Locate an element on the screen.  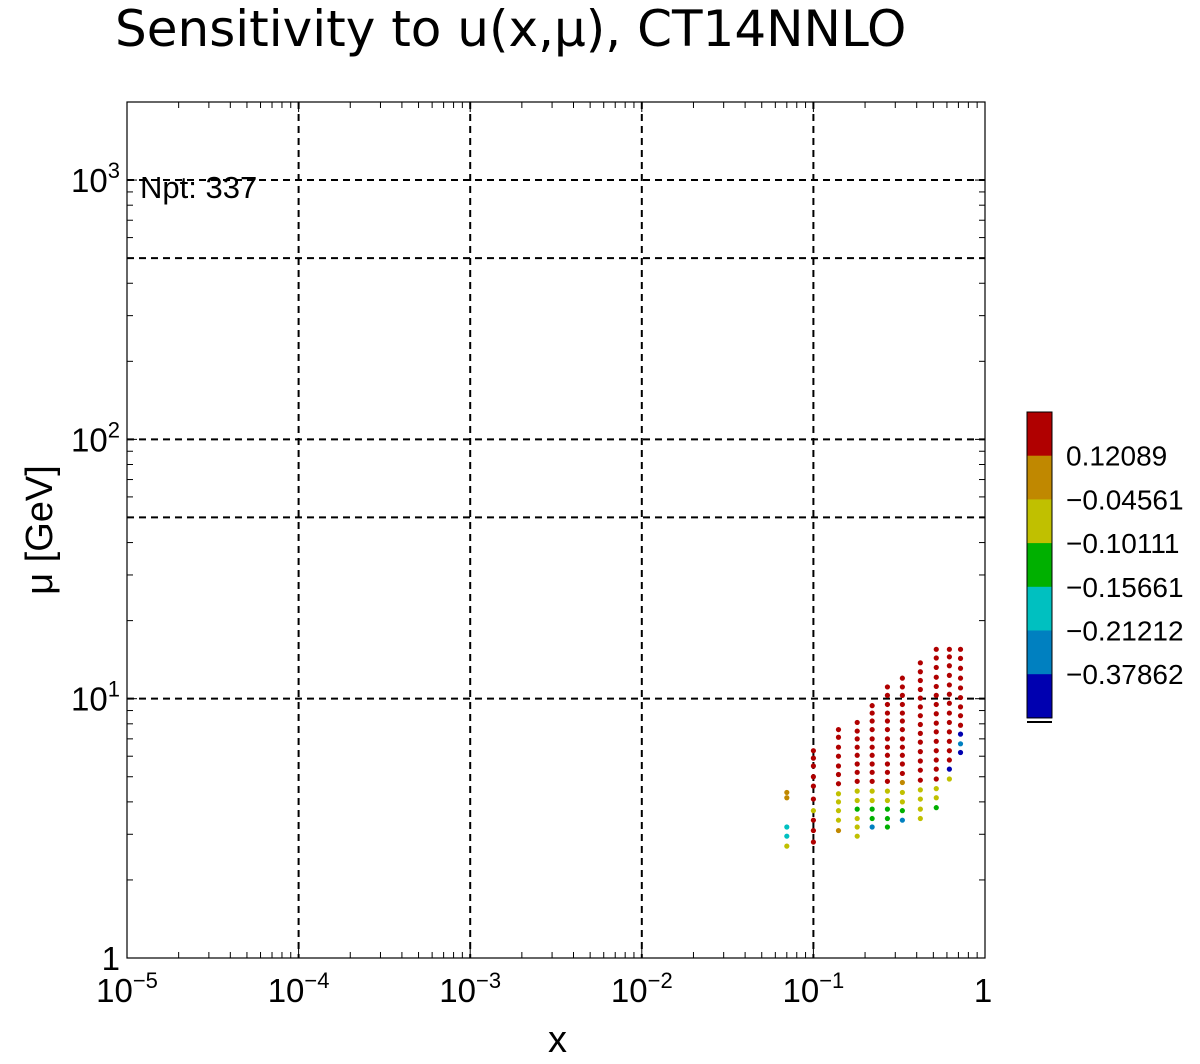
npt-annotation: Npt: 337 is located at coordinates (198, 187).